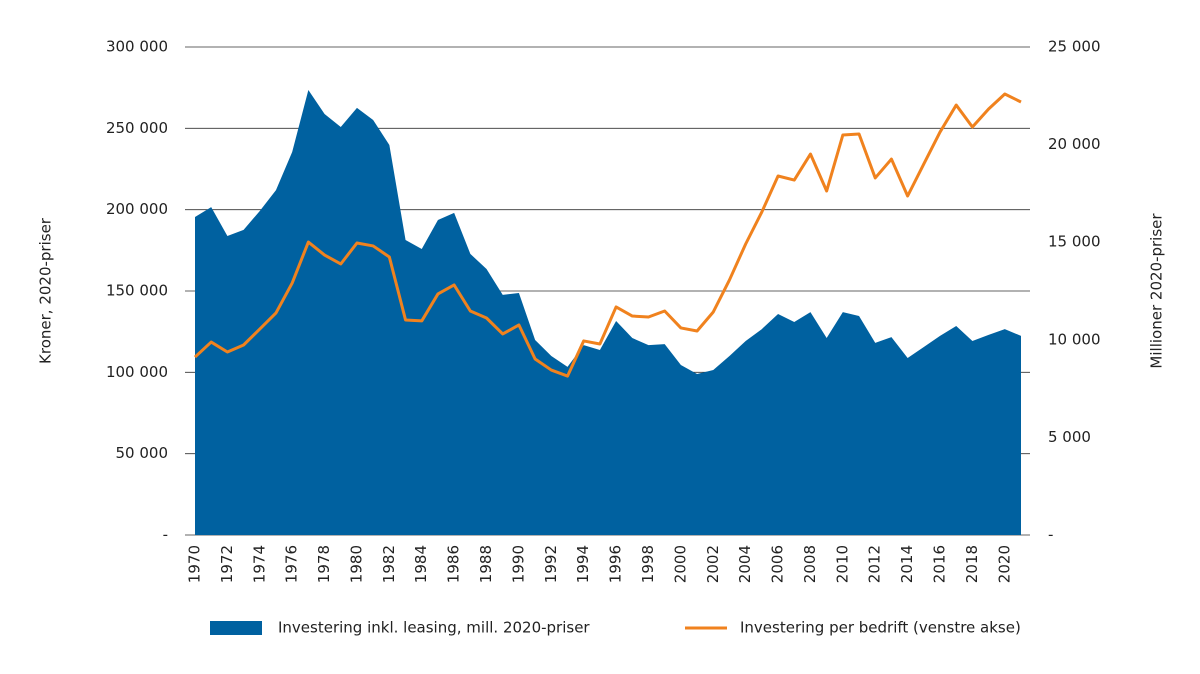 The height and width of the screenshot is (674, 1200). Describe the element at coordinates (1050, 535) in the screenshot. I see `y2-tick-label: -` at that location.